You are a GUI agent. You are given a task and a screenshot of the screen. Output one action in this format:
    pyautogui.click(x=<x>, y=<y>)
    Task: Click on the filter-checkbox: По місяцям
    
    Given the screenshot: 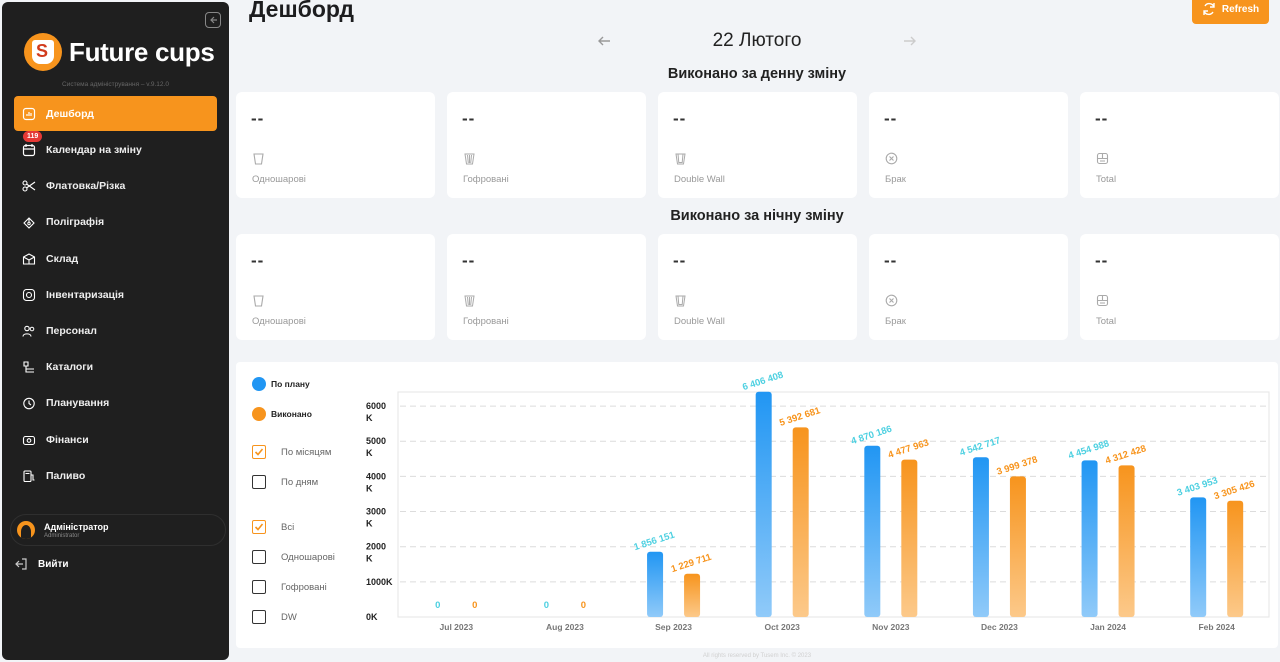 What is the action you would take?
    pyautogui.click(x=291, y=452)
    